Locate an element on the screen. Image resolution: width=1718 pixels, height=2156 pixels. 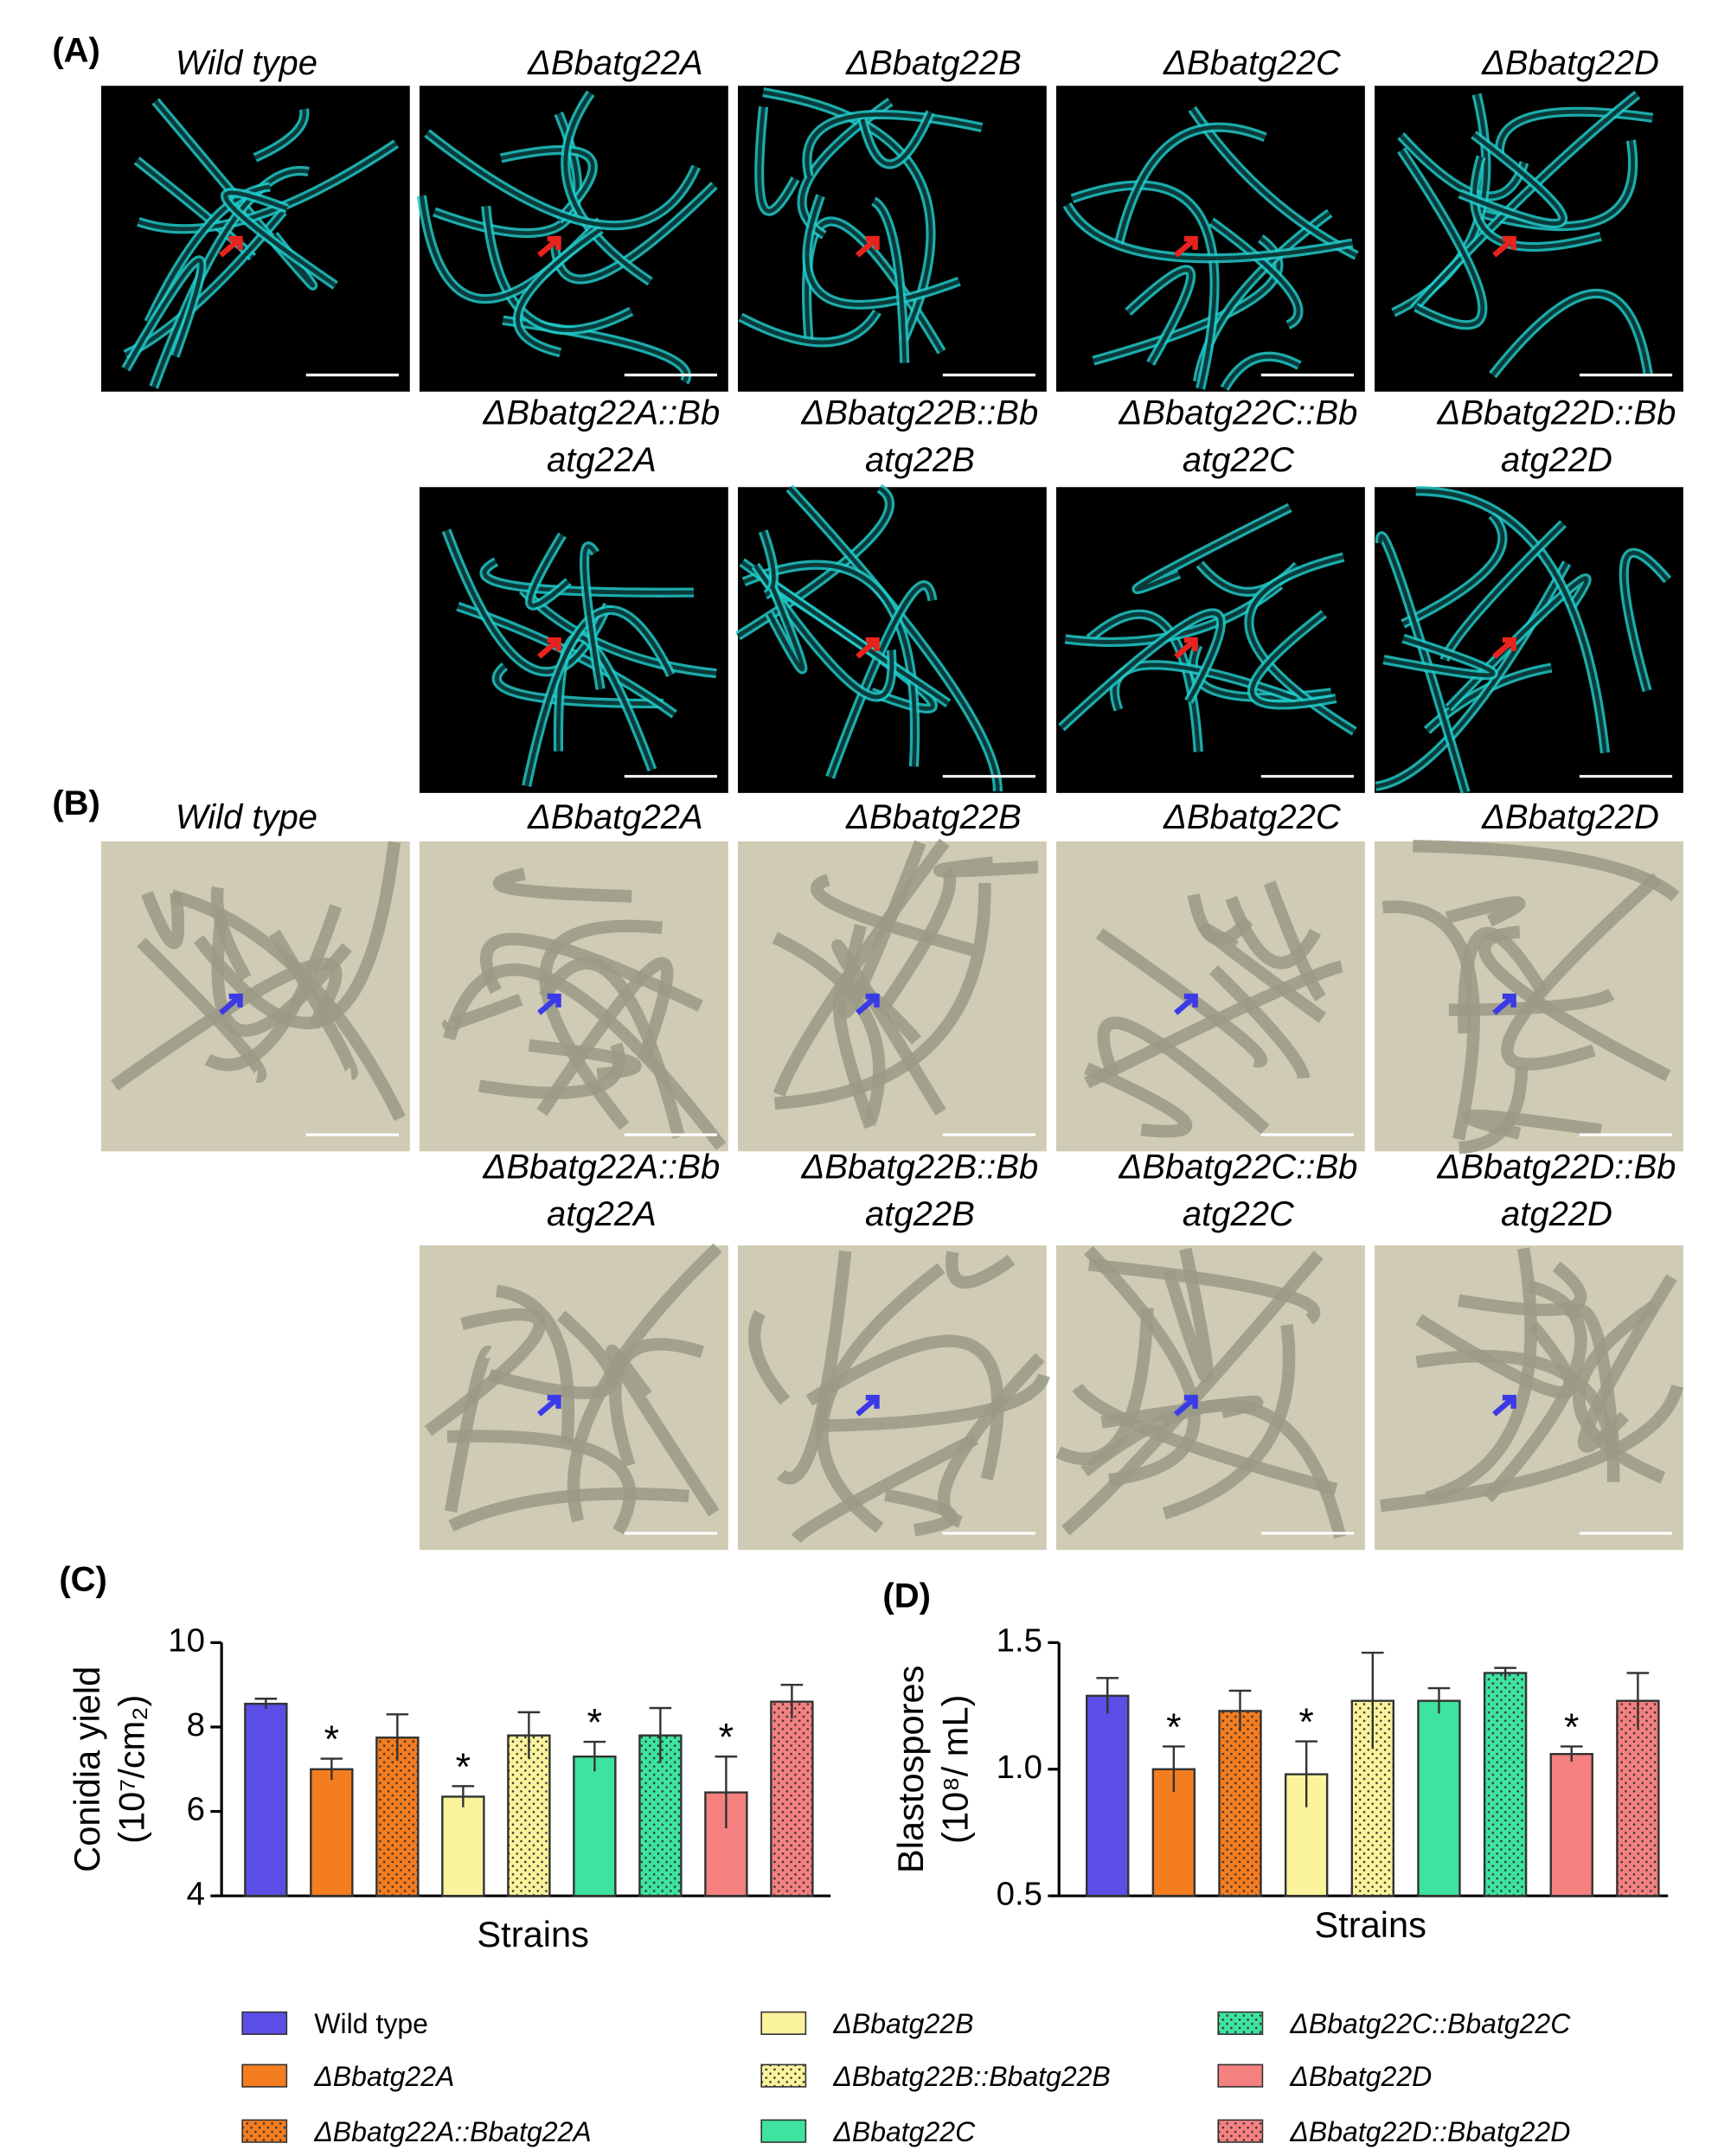
y-tick-label: 1.5 is located at coordinates (1020, 1640).